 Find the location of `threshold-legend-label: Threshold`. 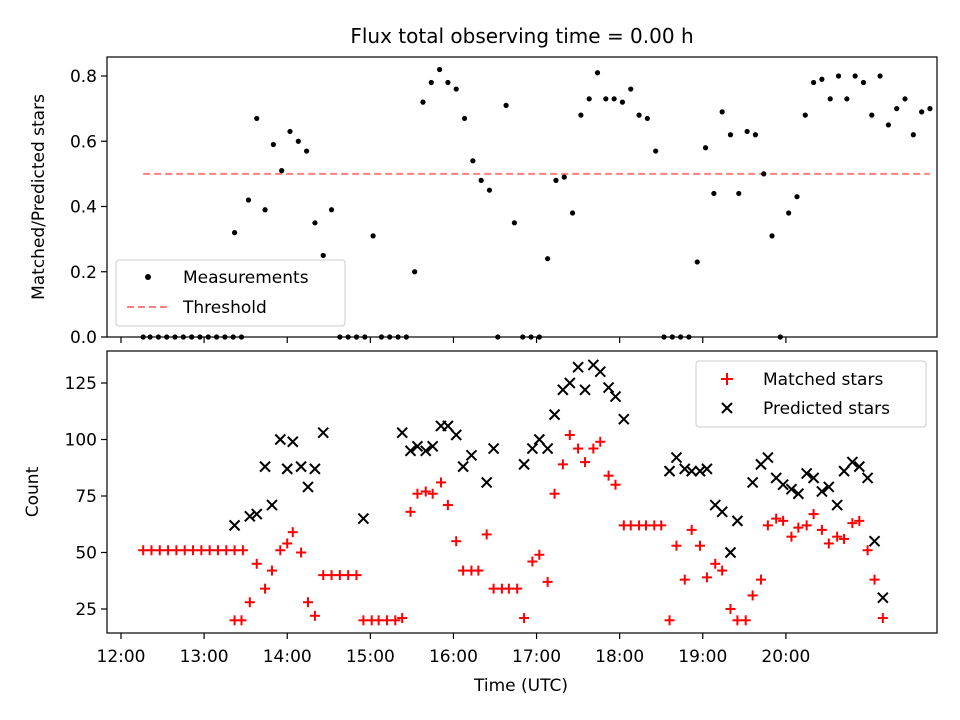

threshold-legend-label: Threshold is located at coordinates (224, 308).